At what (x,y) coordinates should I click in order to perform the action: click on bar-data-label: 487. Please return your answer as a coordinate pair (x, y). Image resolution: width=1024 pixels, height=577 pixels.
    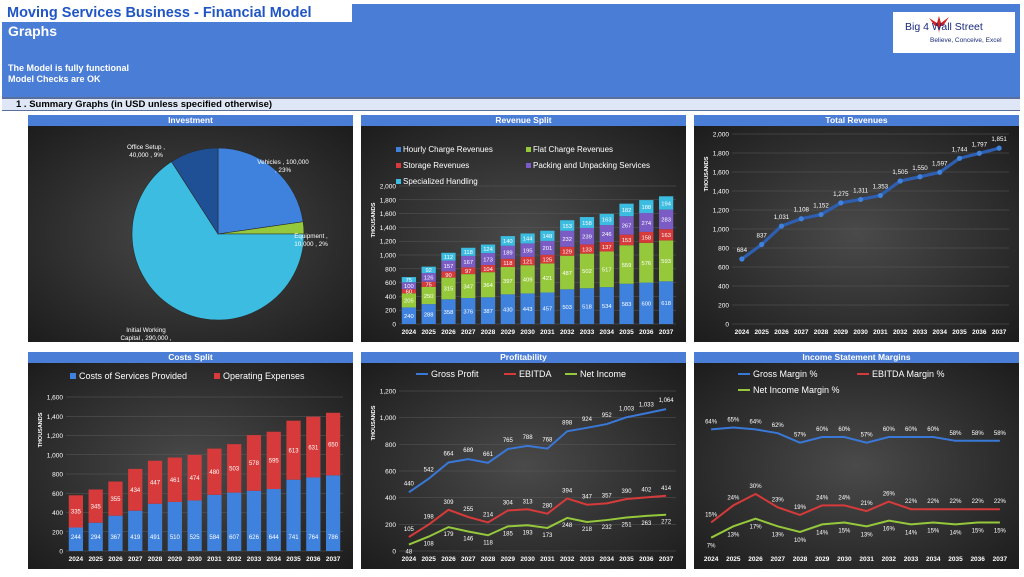
    Looking at the image, I should click on (567, 274).